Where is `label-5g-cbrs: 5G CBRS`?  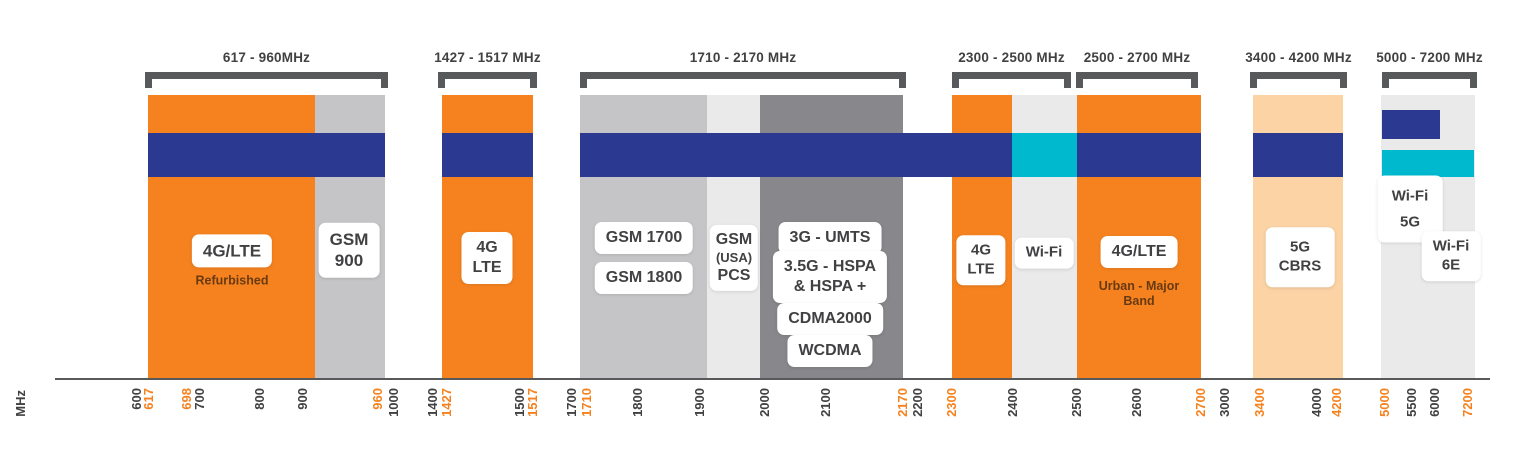 label-5g-cbrs: 5G CBRS is located at coordinates (1300, 257).